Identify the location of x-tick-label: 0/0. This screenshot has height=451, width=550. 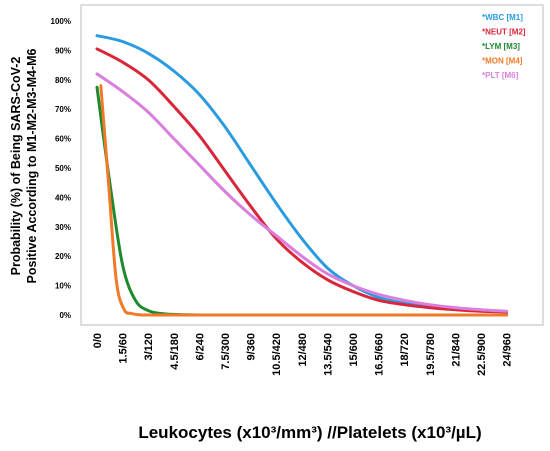
(98, 340).